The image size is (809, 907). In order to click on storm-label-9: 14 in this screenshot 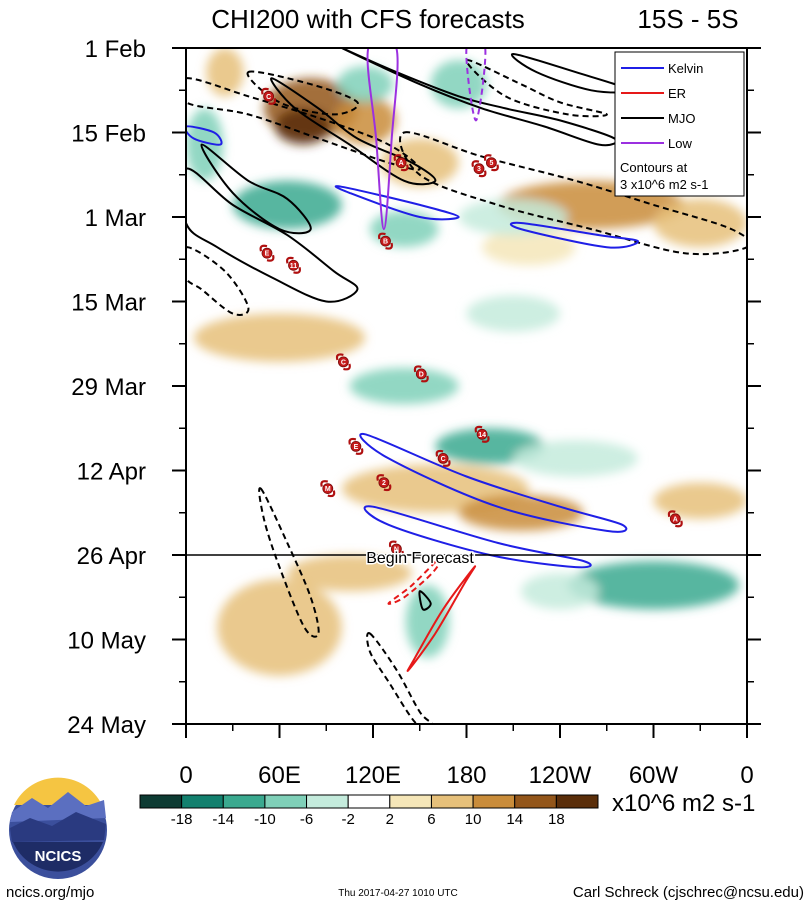, I will do `click(482, 435)`.